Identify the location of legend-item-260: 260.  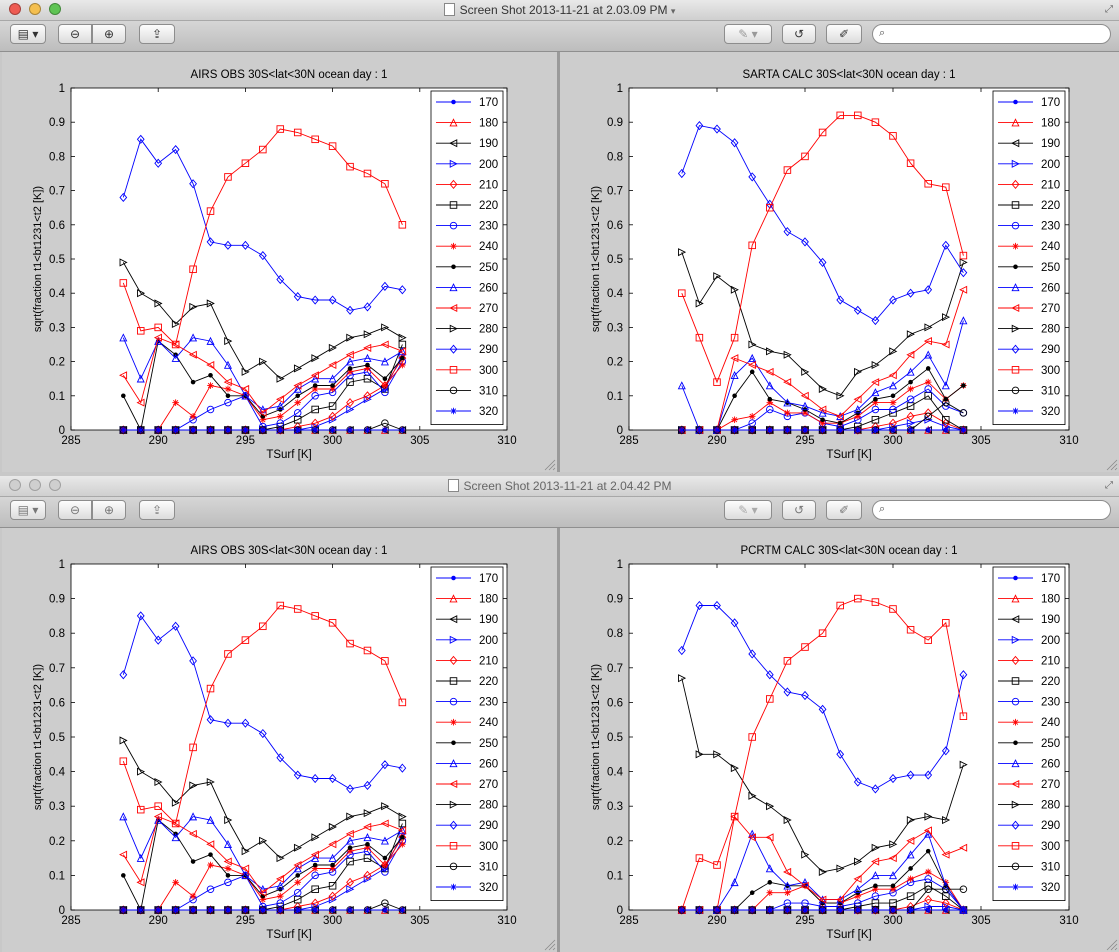
(467, 764).